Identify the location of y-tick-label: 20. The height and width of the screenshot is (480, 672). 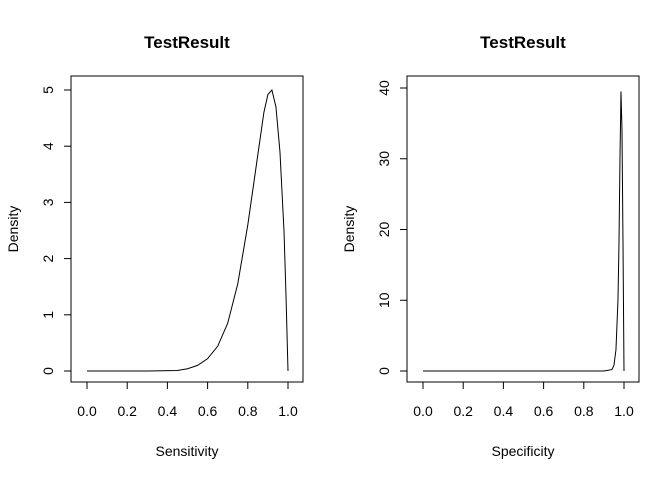
(384, 230).